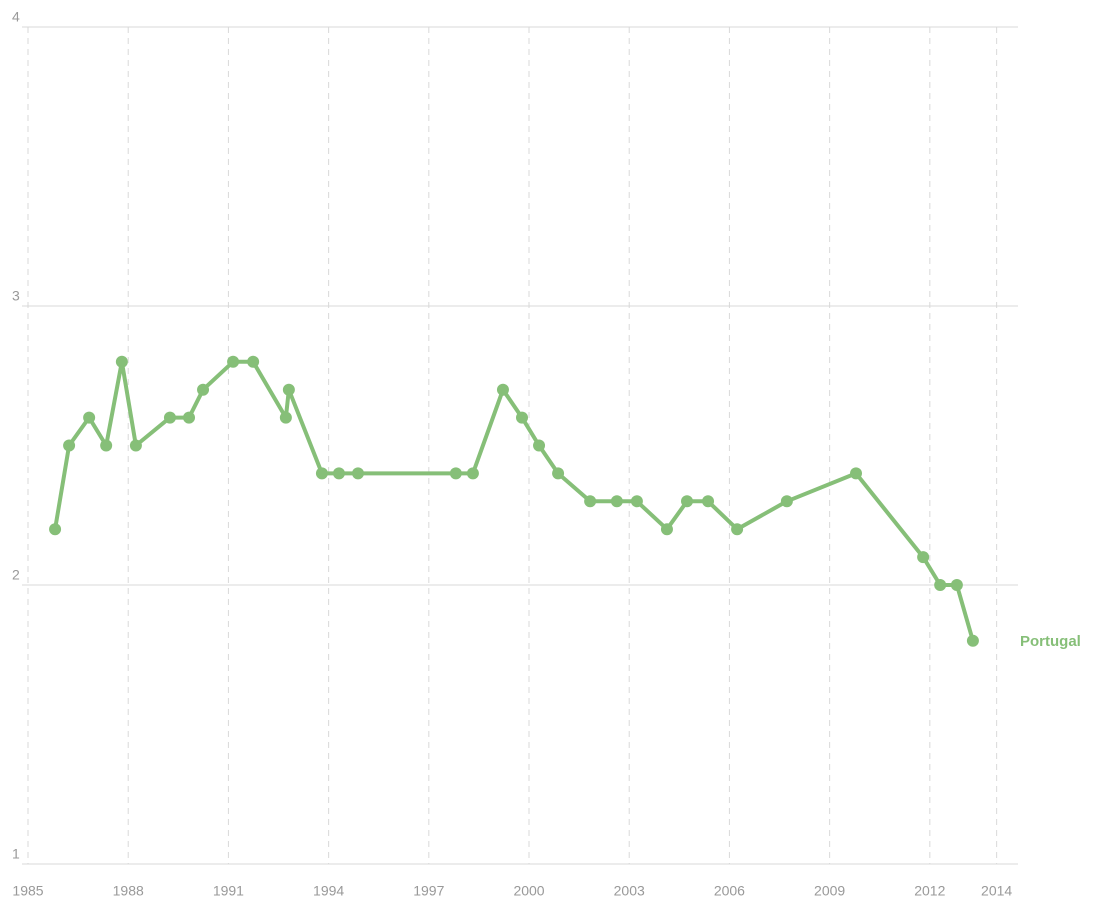  What do you see at coordinates (228, 891) in the screenshot?
I see `x-tick-label: 1991` at bounding box center [228, 891].